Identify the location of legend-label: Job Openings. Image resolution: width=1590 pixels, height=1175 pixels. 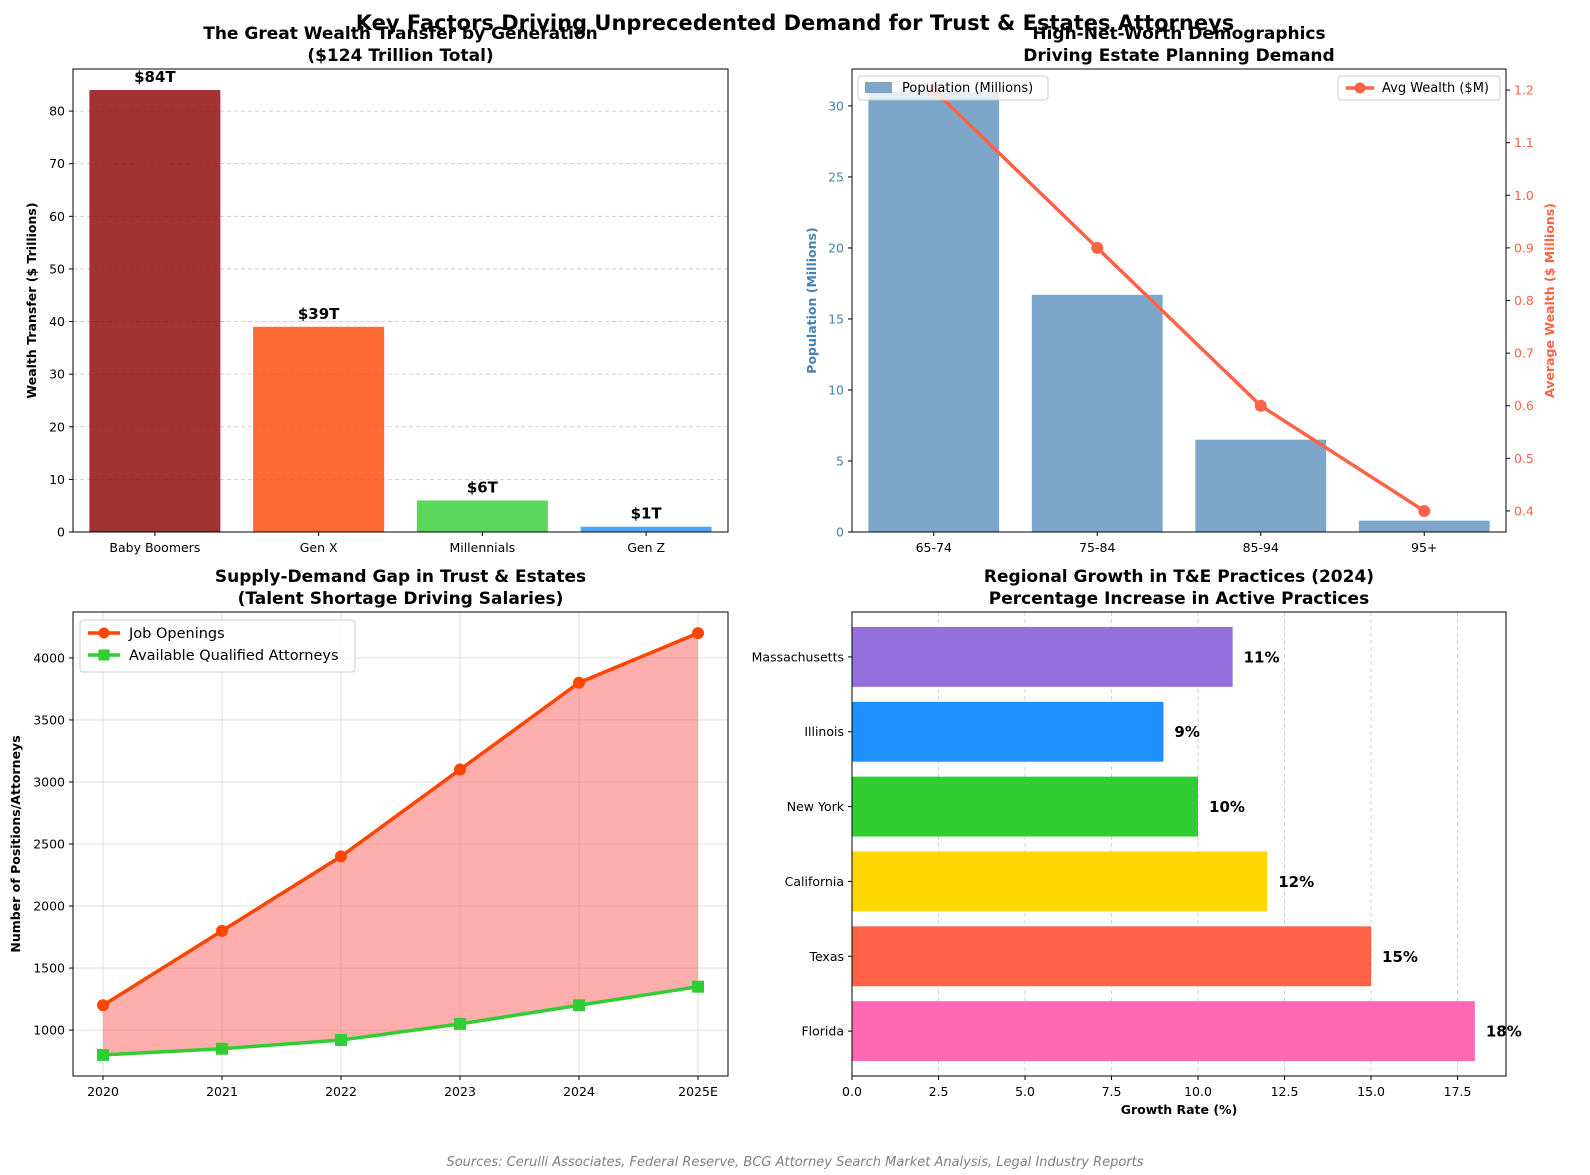
(176, 634).